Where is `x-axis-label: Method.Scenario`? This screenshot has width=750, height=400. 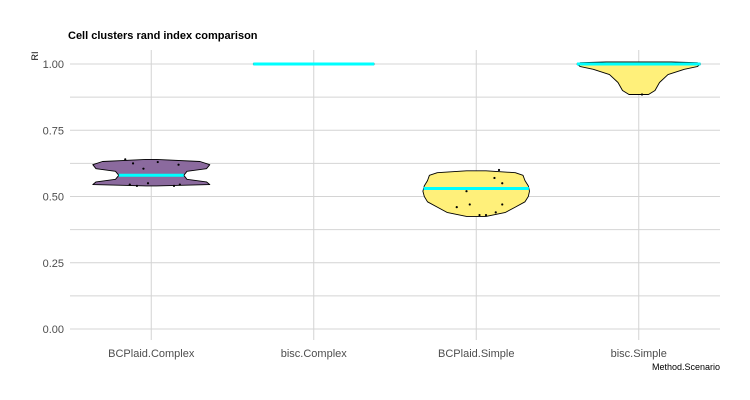 x-axis-label: Method.Scenario is located at coordinates (686, 367).